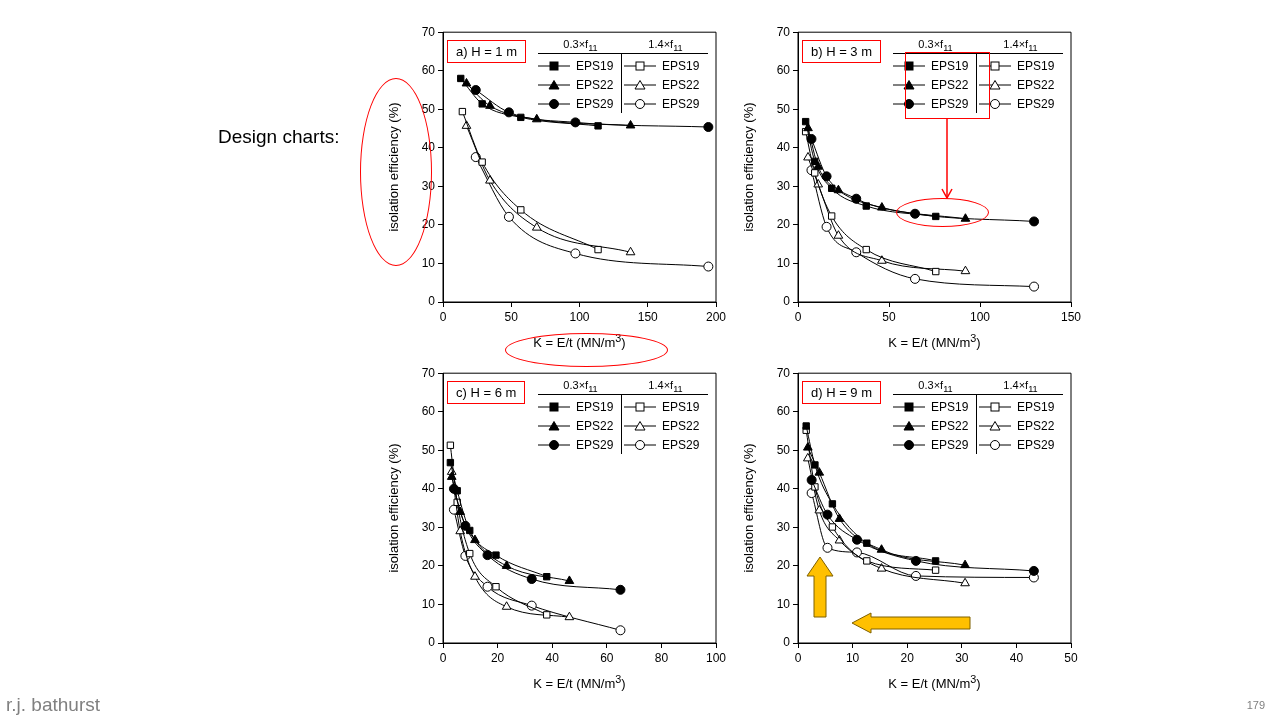 This screenshot has width=1277, height=724. What do you see at coordinates (486, 392) in the screenshot?
I see `text: c) H = 6 m` at bounding box center [486, 392].